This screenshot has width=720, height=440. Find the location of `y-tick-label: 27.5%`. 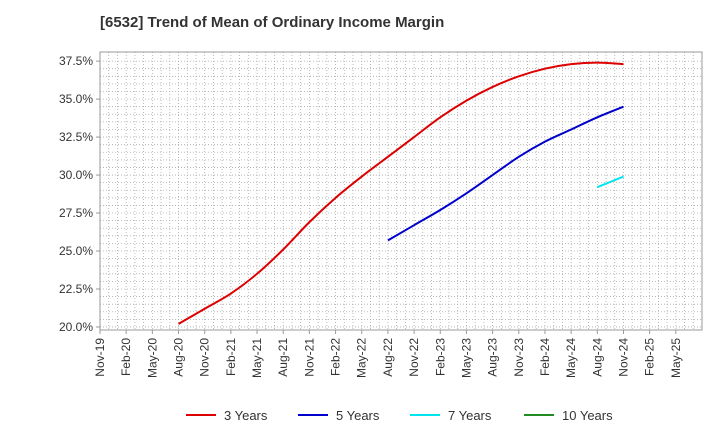

y-tick-label: 27.5% is located at coordinates (76, 213).